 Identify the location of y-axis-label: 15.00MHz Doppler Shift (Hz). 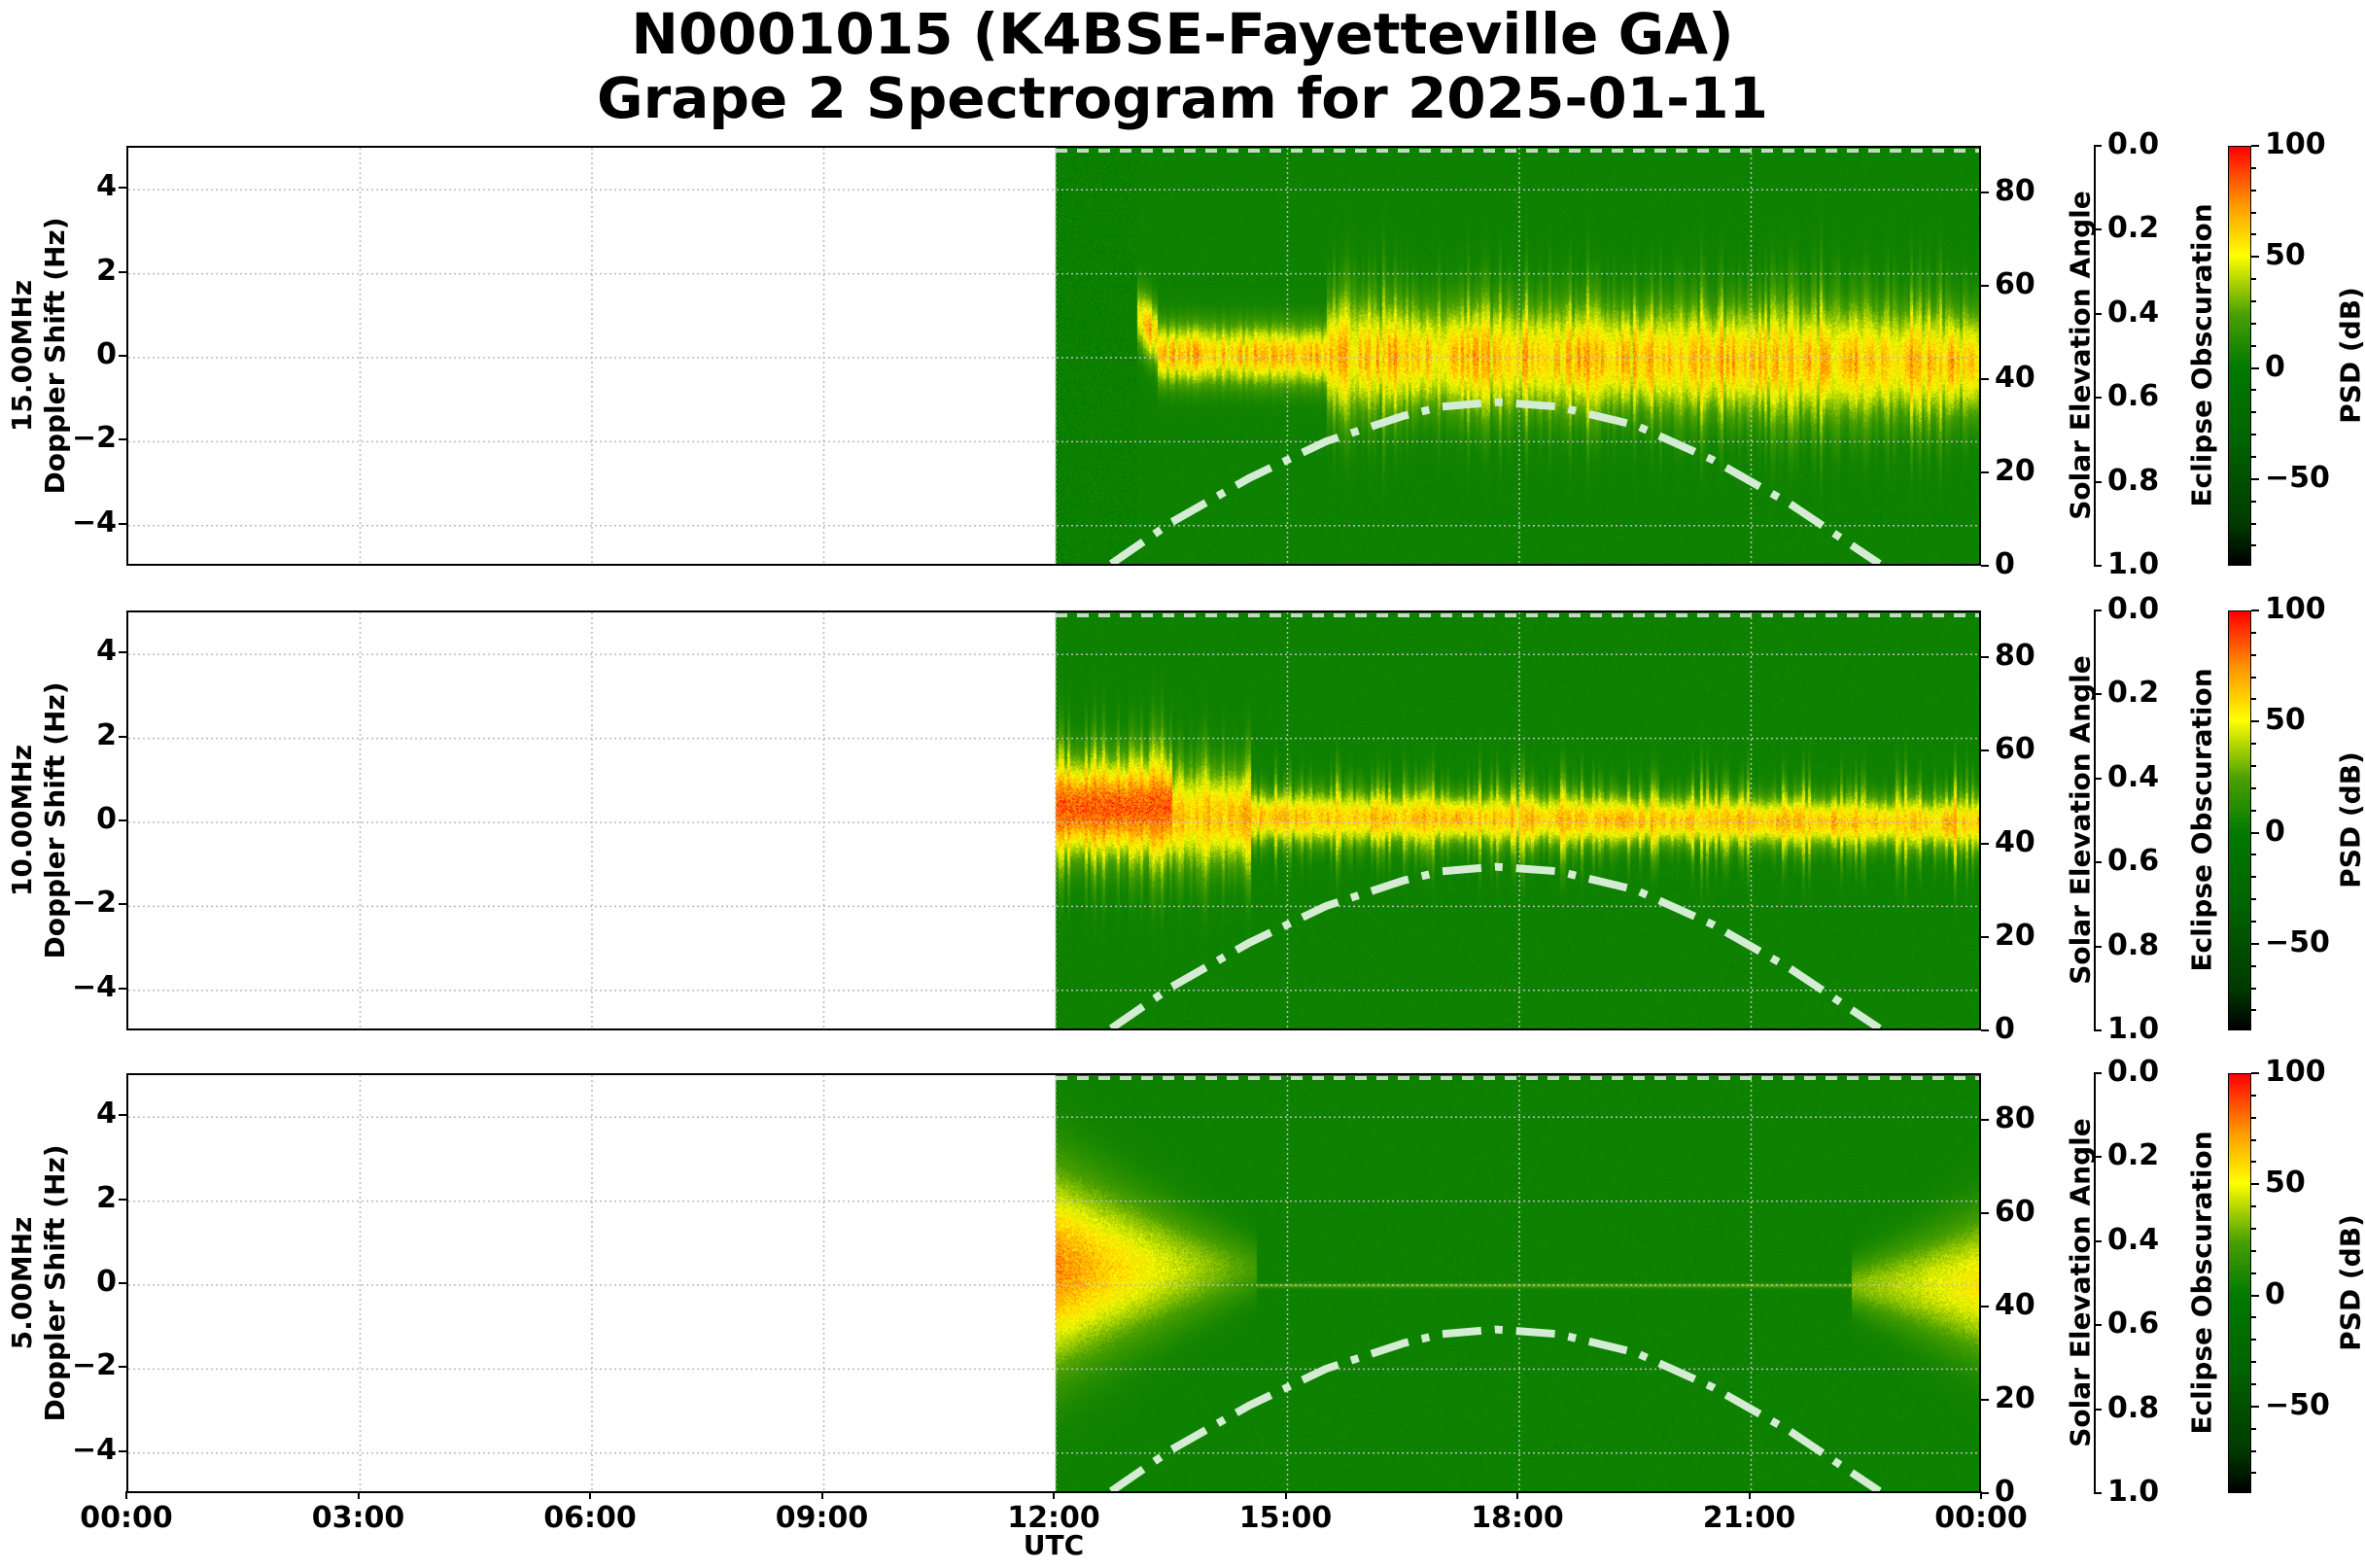
(39, 355).